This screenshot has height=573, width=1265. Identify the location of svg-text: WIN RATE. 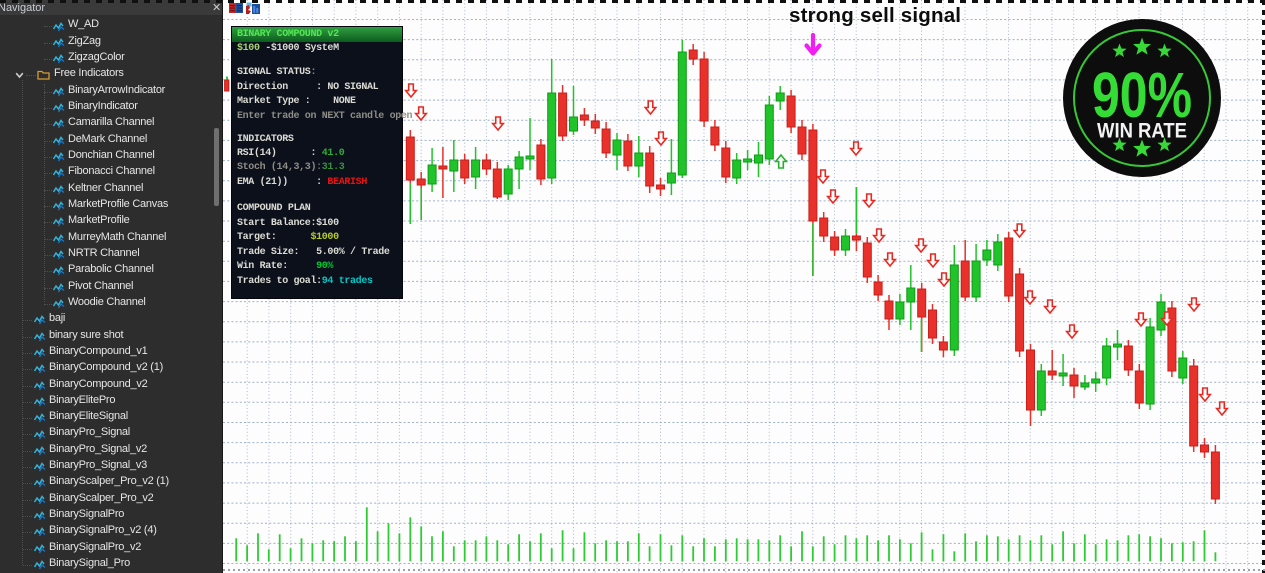
(1142, 131).